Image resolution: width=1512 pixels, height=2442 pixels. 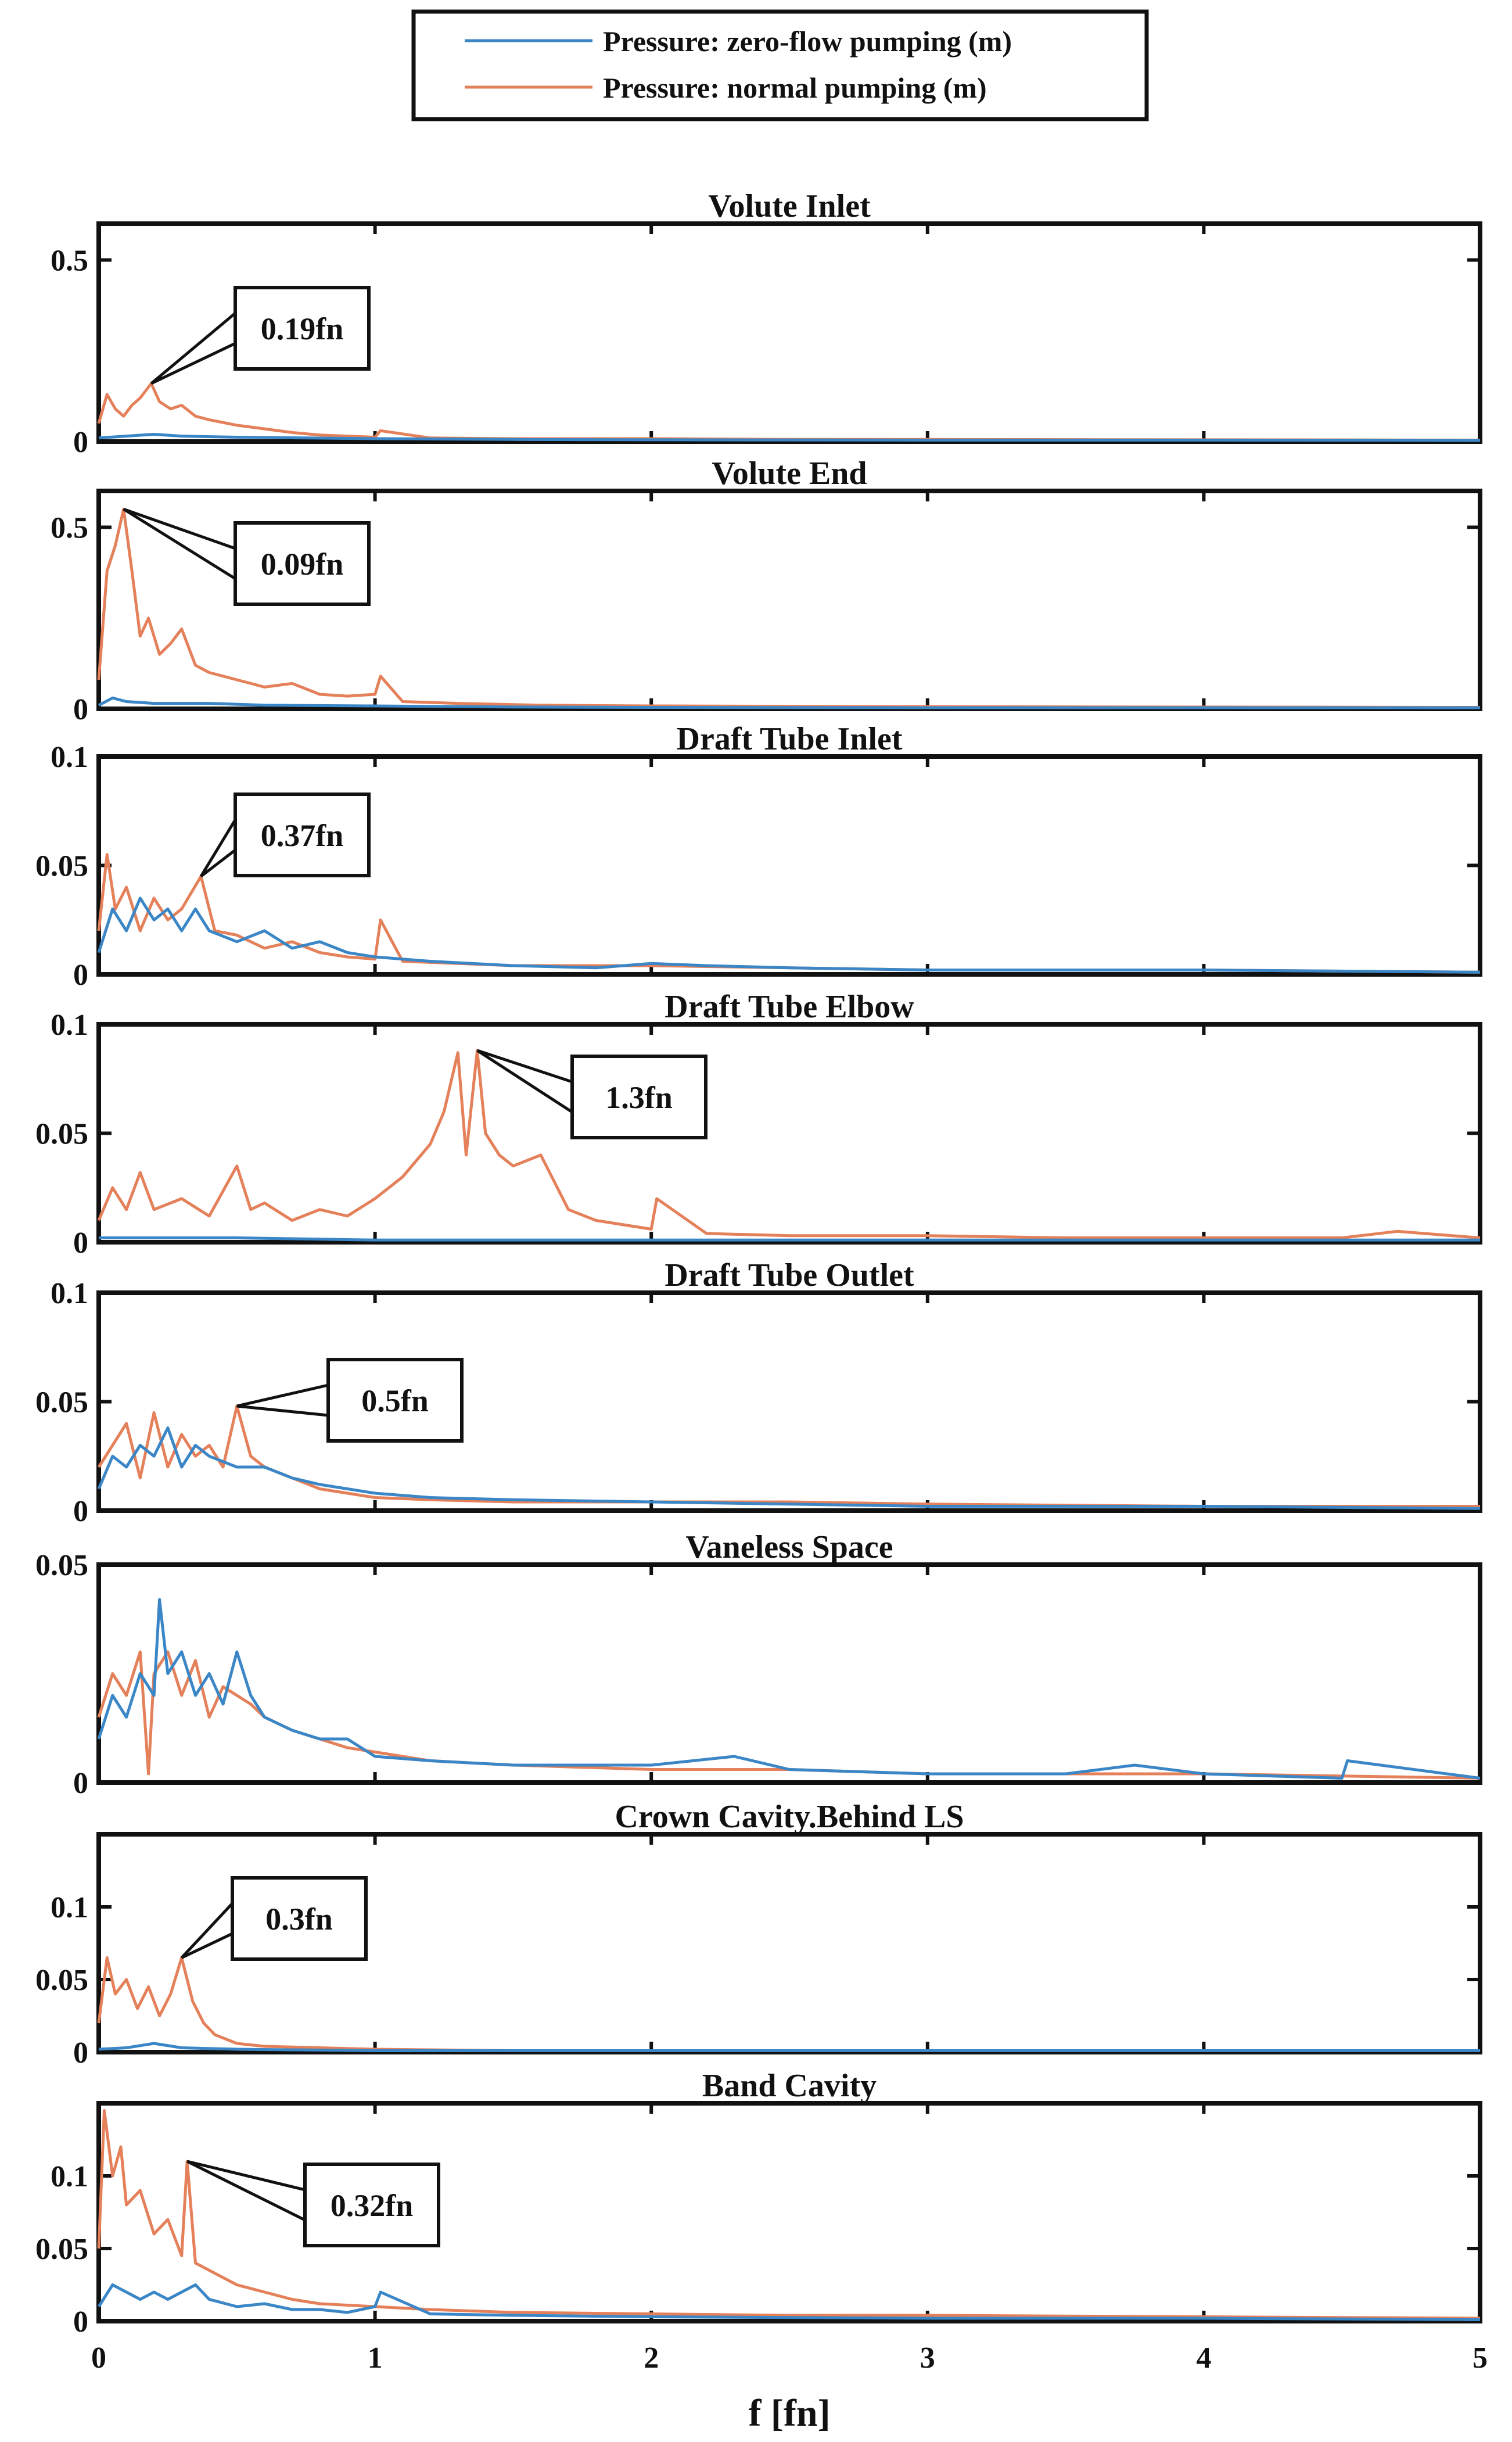 I want to click on panel-title: Draft Tube Elbow, so click(x=789, y=1007).